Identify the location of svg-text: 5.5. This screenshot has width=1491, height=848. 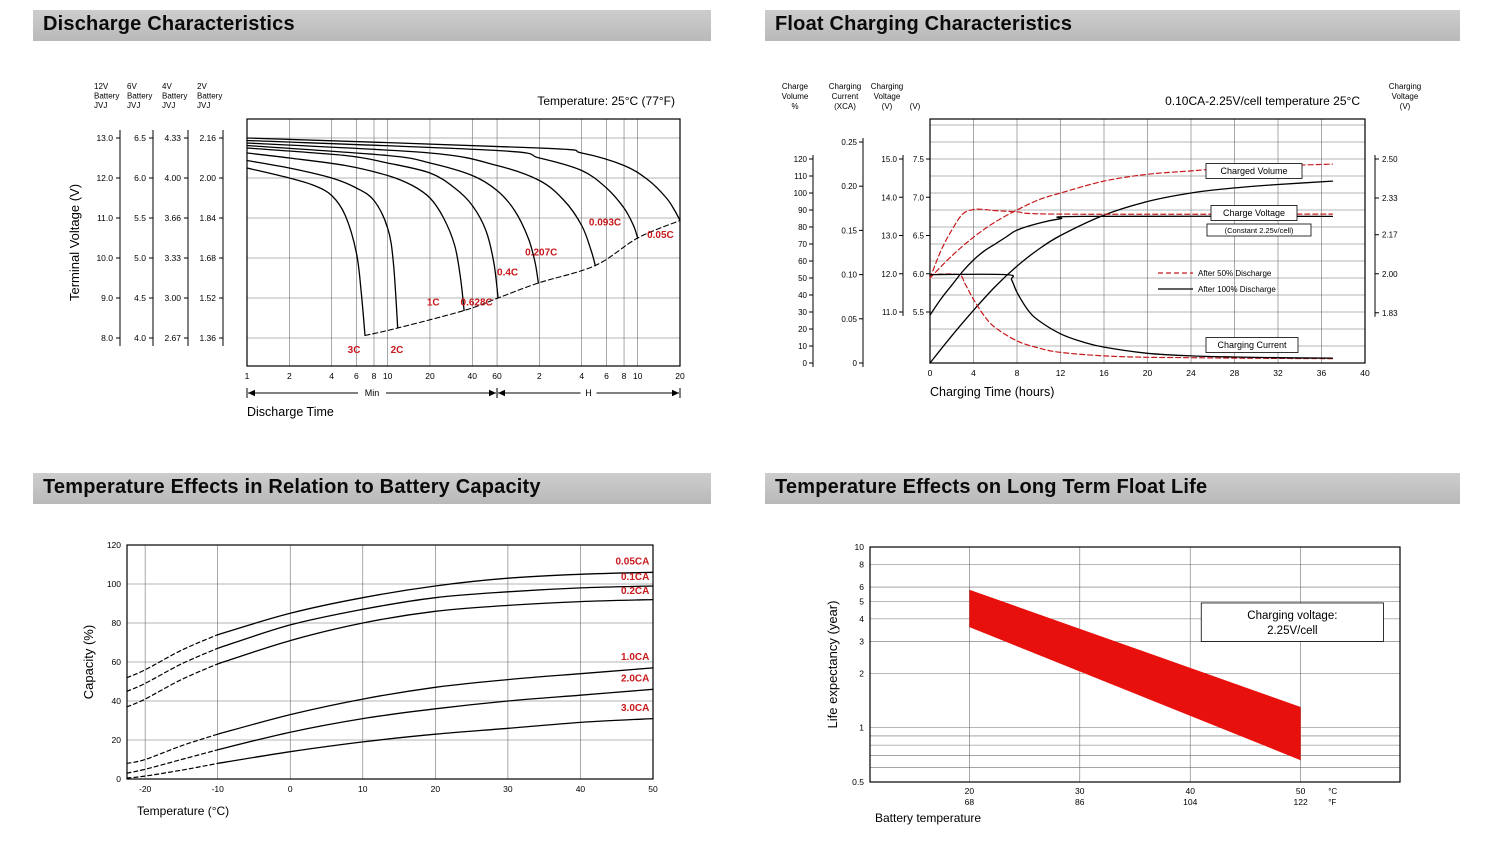
(919, 312).